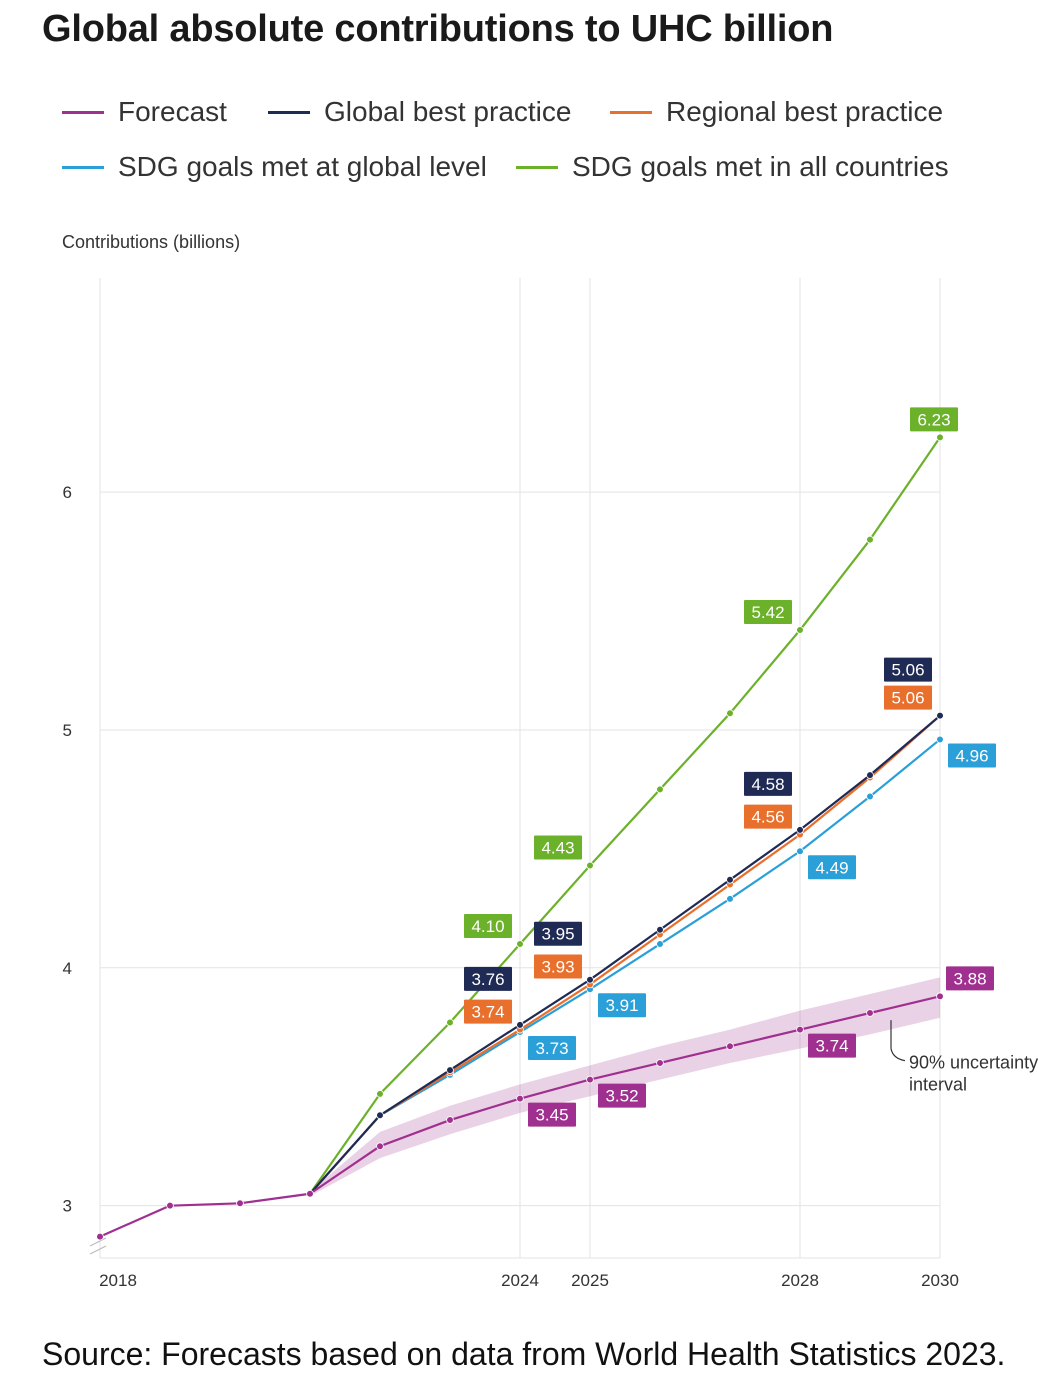 Image resolution: width=1038 pixels, height=1394 pixels. I want to click on y-tick-label: 6, so click(67, 492).